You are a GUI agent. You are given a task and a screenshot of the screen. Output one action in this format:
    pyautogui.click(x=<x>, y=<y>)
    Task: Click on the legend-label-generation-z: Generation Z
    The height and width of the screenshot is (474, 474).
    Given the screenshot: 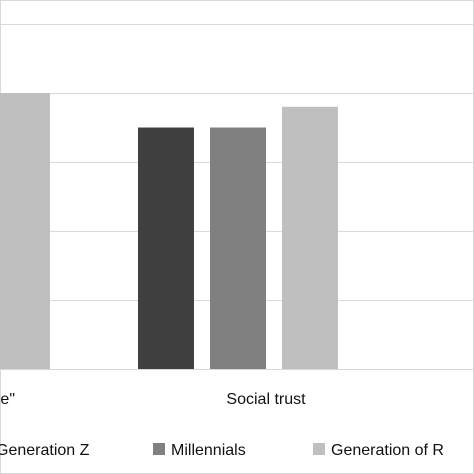 What is the action you would take?
    pyautogui.click(x=45, y=450)
    